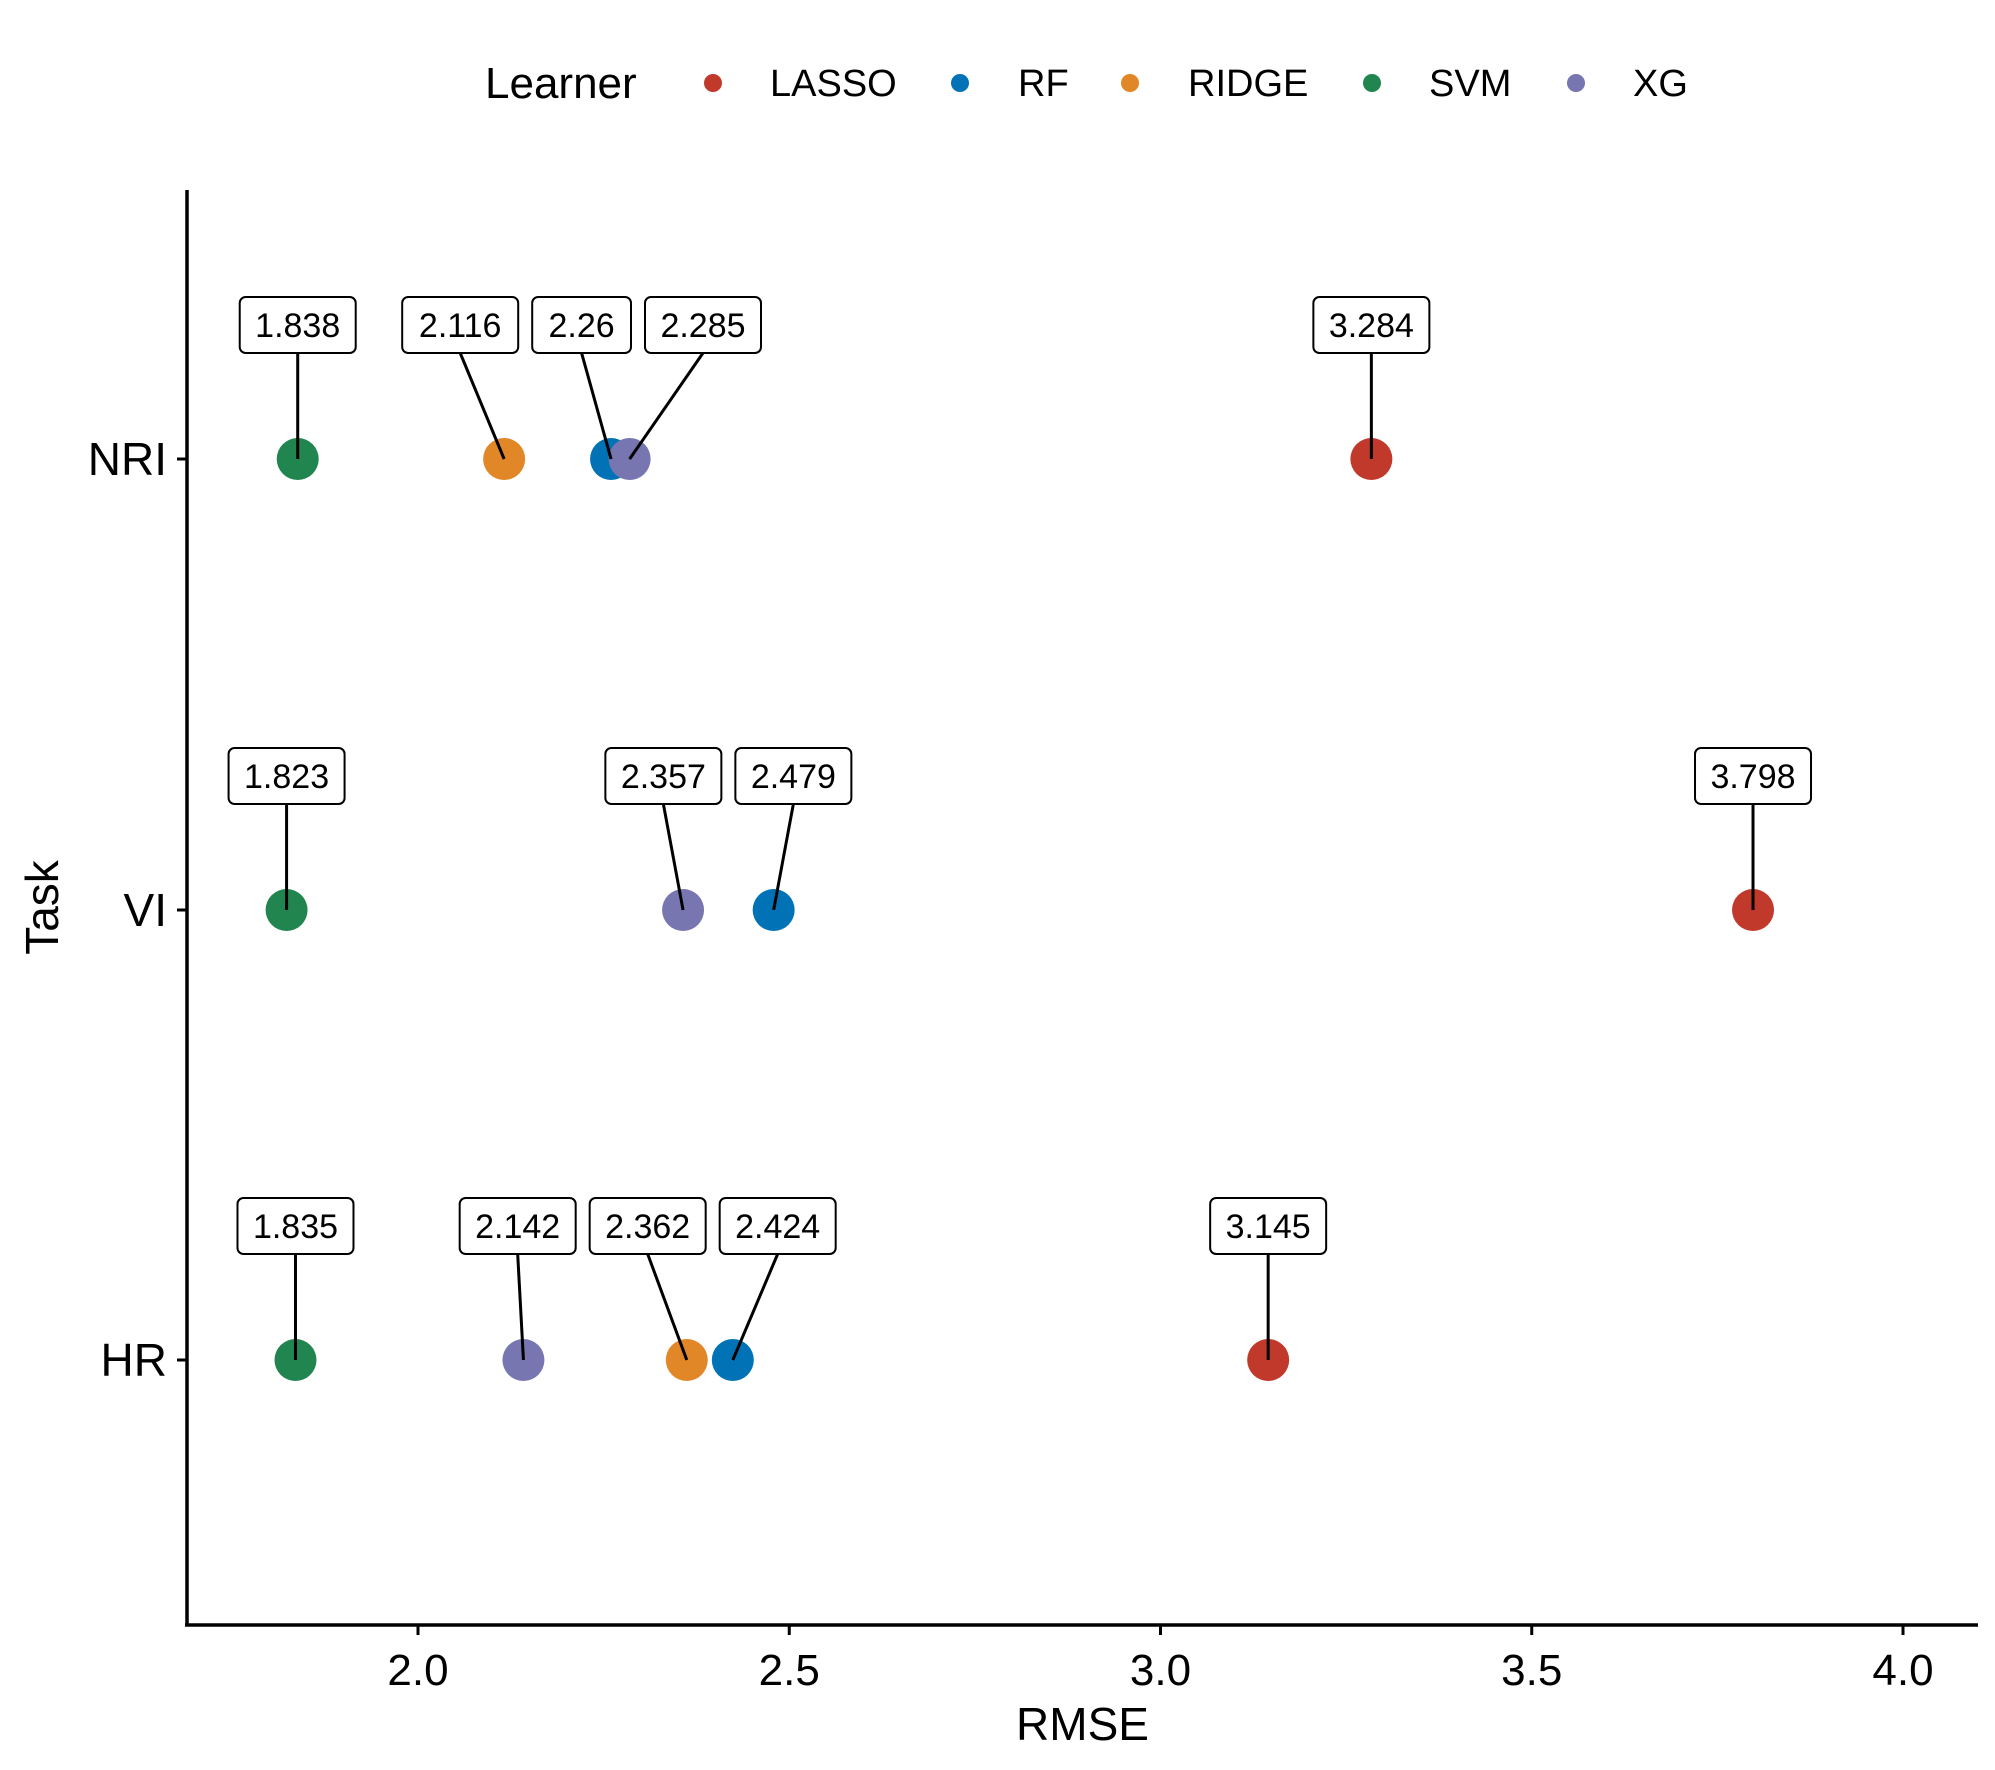 The width and height of the screenshot is (1995, 1770). What do you see at coordinates (1043, 84) in the screenshot?
I see `legend-label-rf: RF` at bounding box center [1043, 84].